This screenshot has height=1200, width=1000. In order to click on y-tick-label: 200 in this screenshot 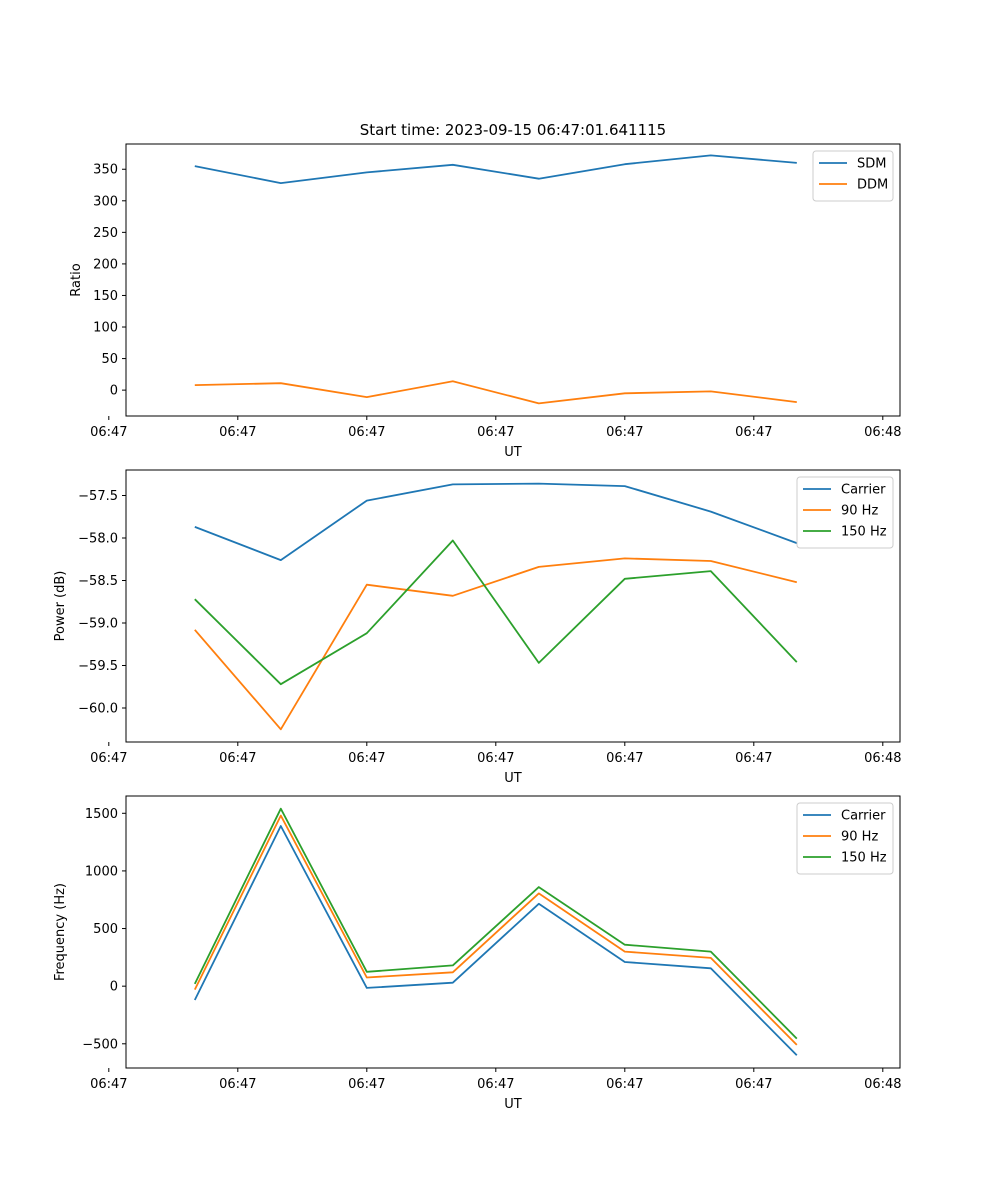, I will do `click(105, 264)`.